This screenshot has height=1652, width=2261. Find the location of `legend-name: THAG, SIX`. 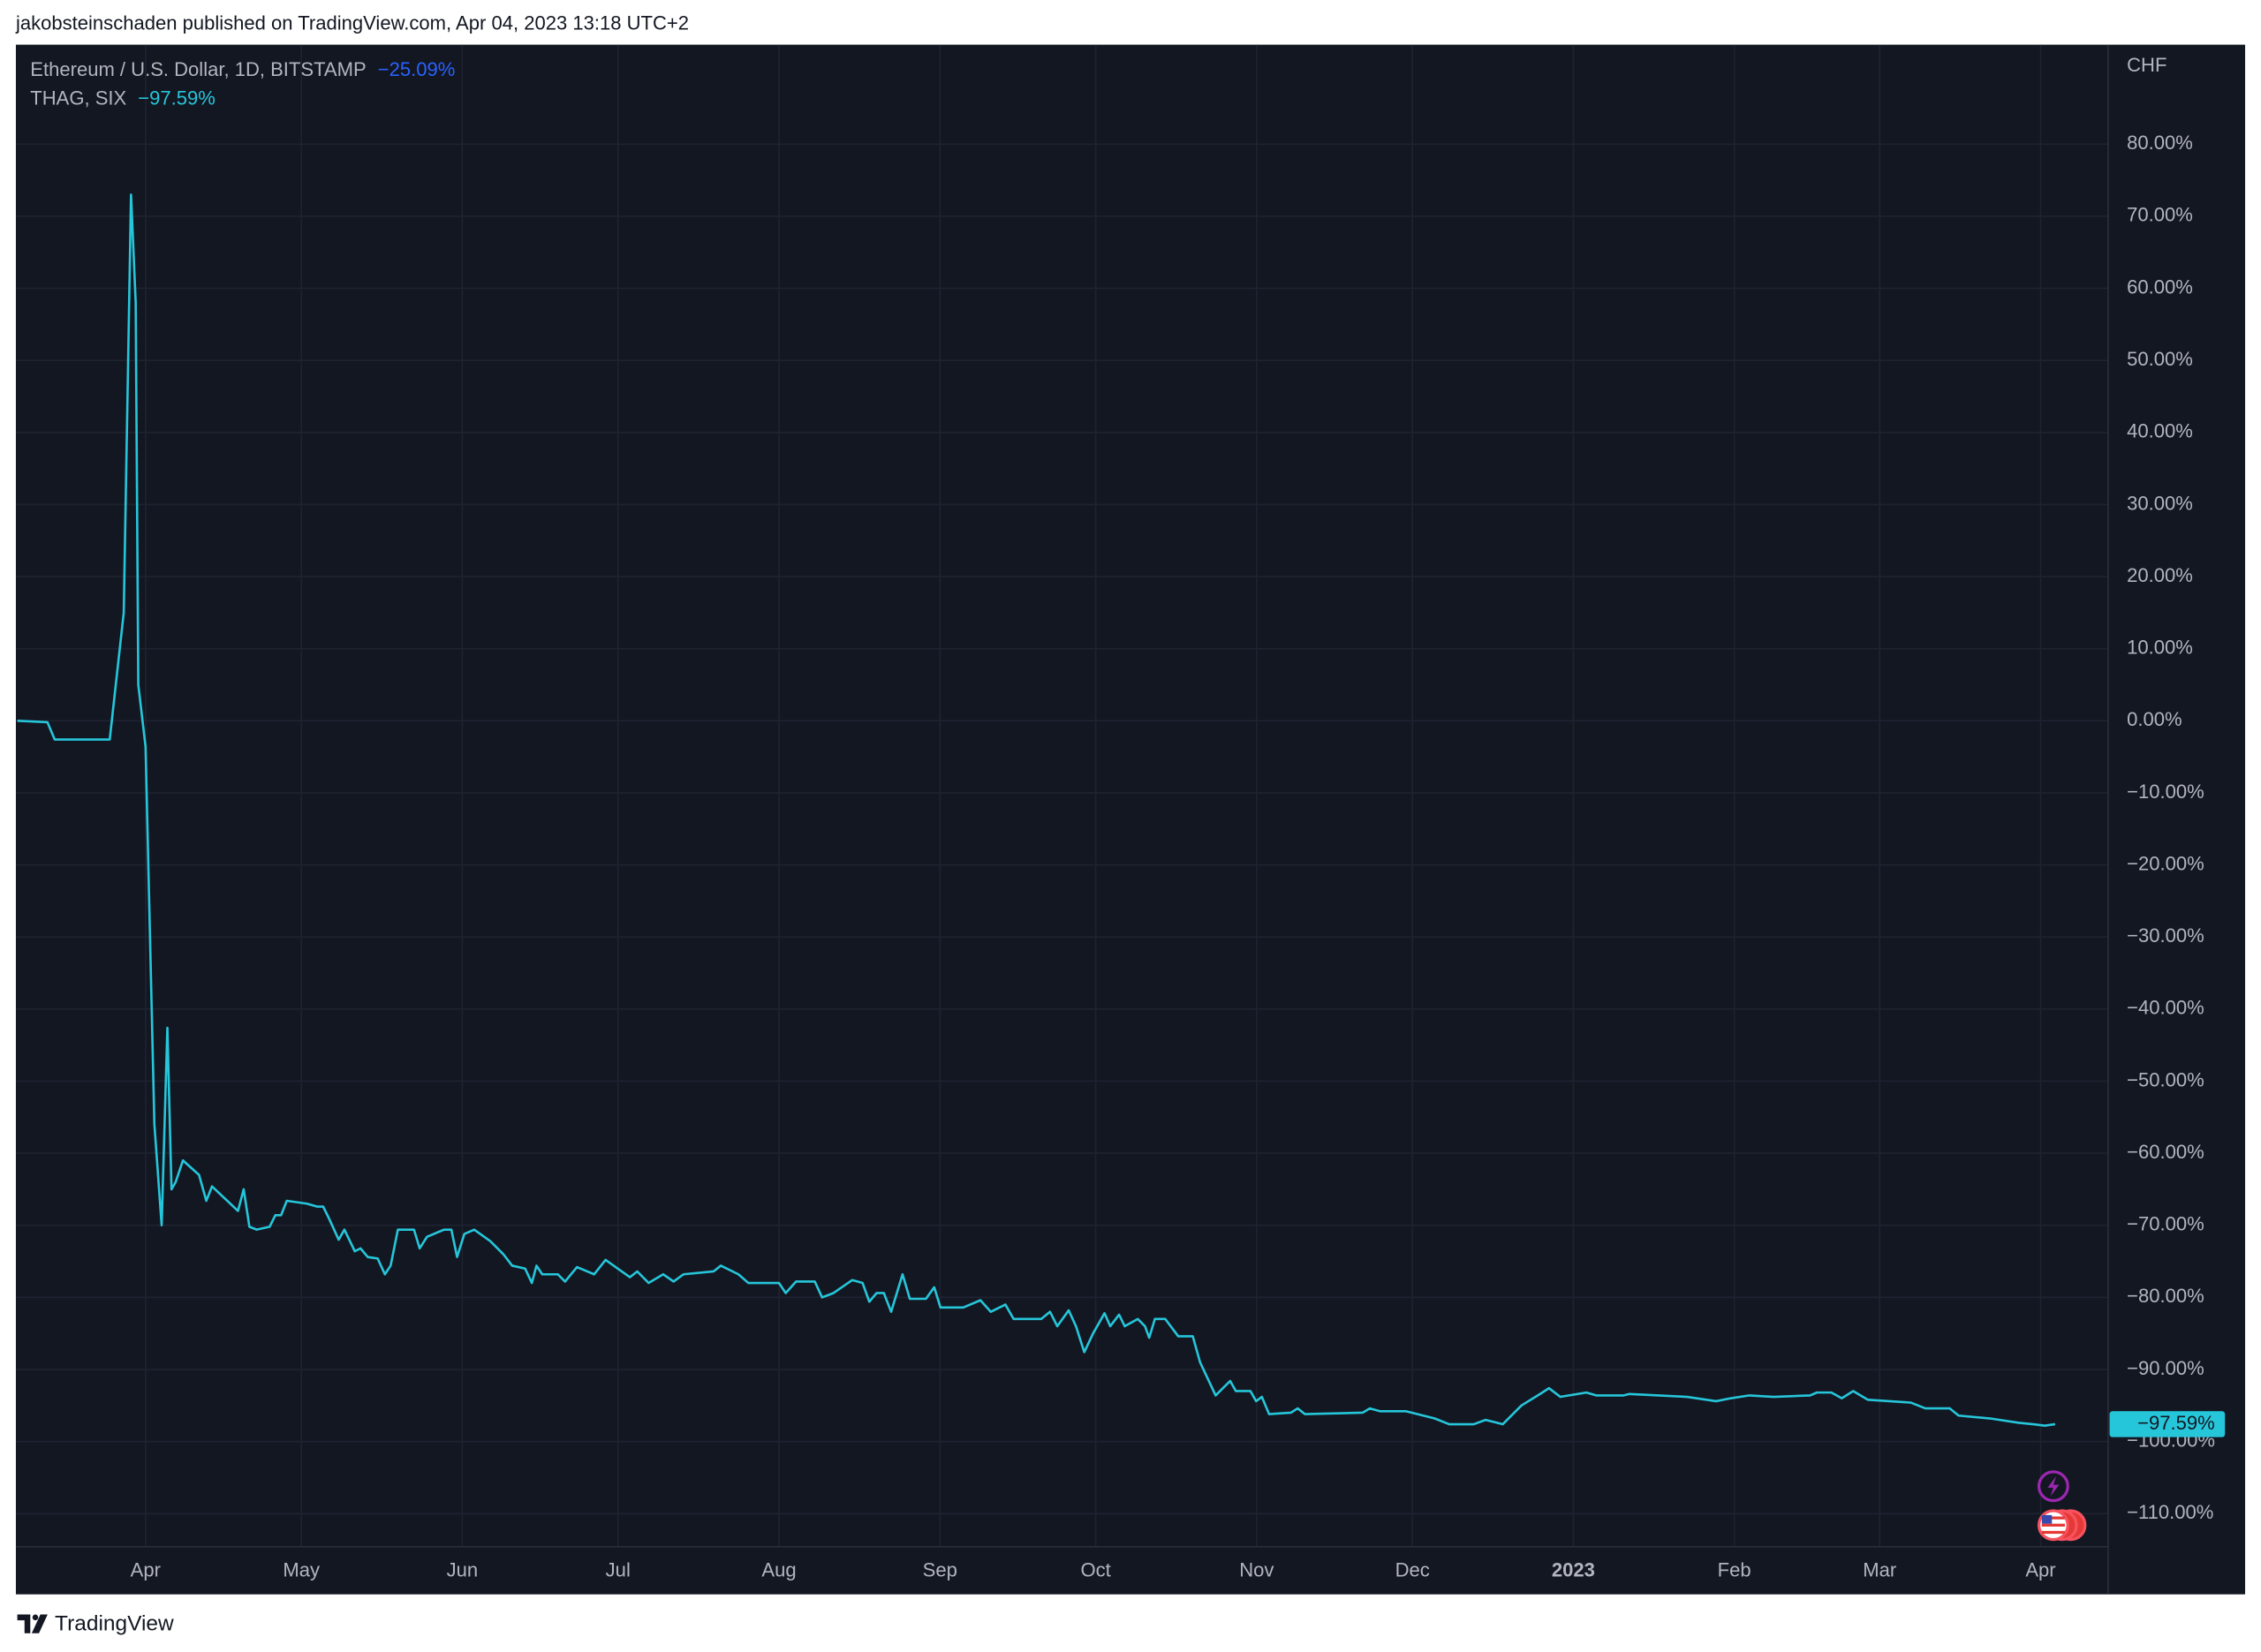

legend-name: THAG, SIX is located at coordinates (78, 98).